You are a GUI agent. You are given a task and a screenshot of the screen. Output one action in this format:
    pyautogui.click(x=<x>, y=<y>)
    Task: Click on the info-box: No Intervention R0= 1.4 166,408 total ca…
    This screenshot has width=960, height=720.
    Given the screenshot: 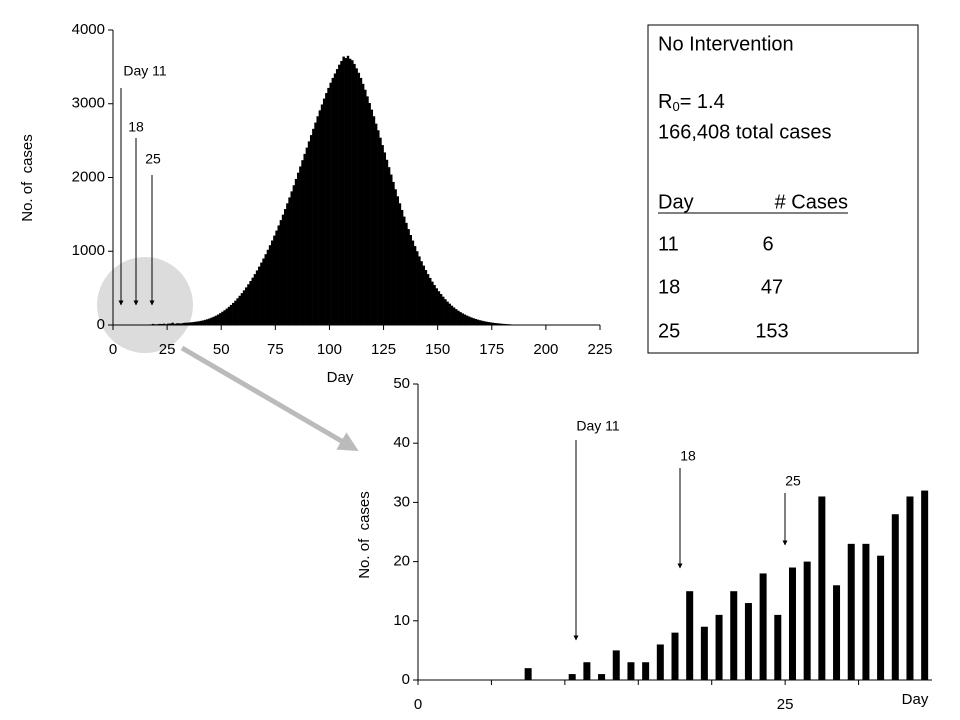 What is the action you would take?
    pyautogui.click(x=783, y=189)
    